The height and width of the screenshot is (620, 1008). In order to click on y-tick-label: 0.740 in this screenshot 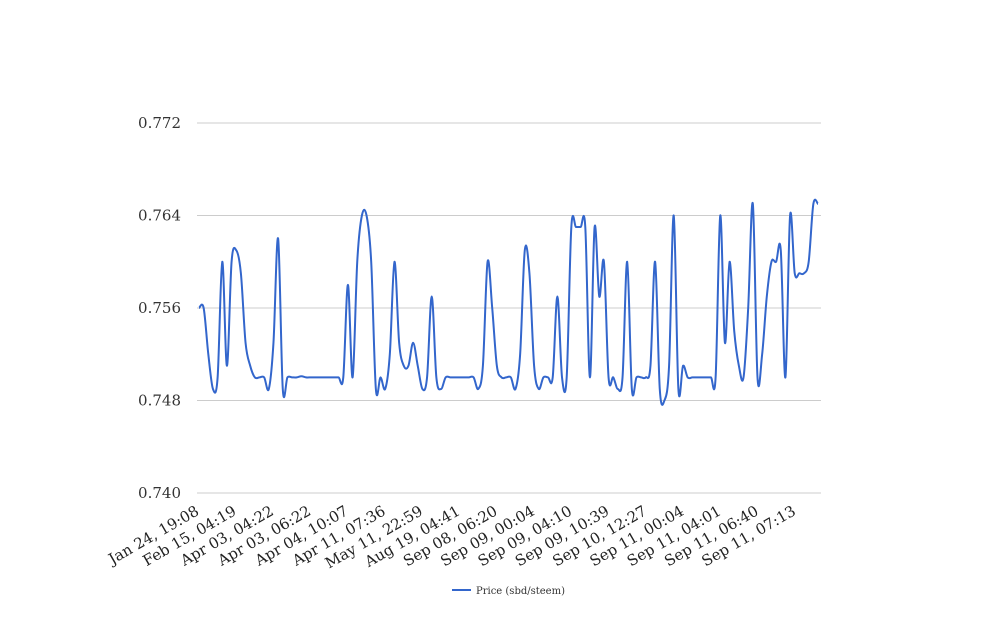, I will do `click(159, 493)`.